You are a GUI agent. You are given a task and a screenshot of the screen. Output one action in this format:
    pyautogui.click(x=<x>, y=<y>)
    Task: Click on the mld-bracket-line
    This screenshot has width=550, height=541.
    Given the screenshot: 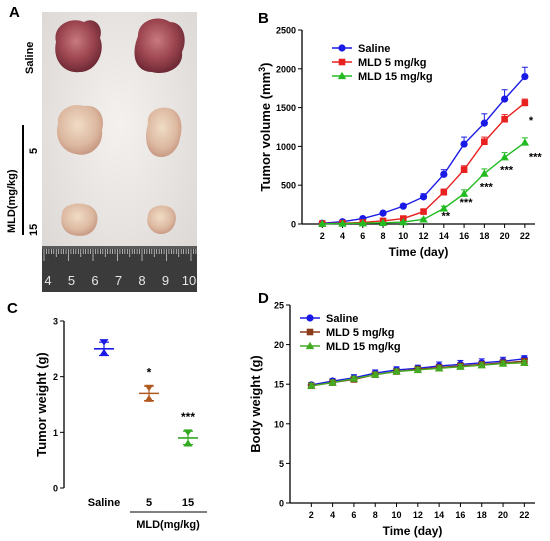 What is the action you would take?
    pyautogui.click(x=23, y=180)
    